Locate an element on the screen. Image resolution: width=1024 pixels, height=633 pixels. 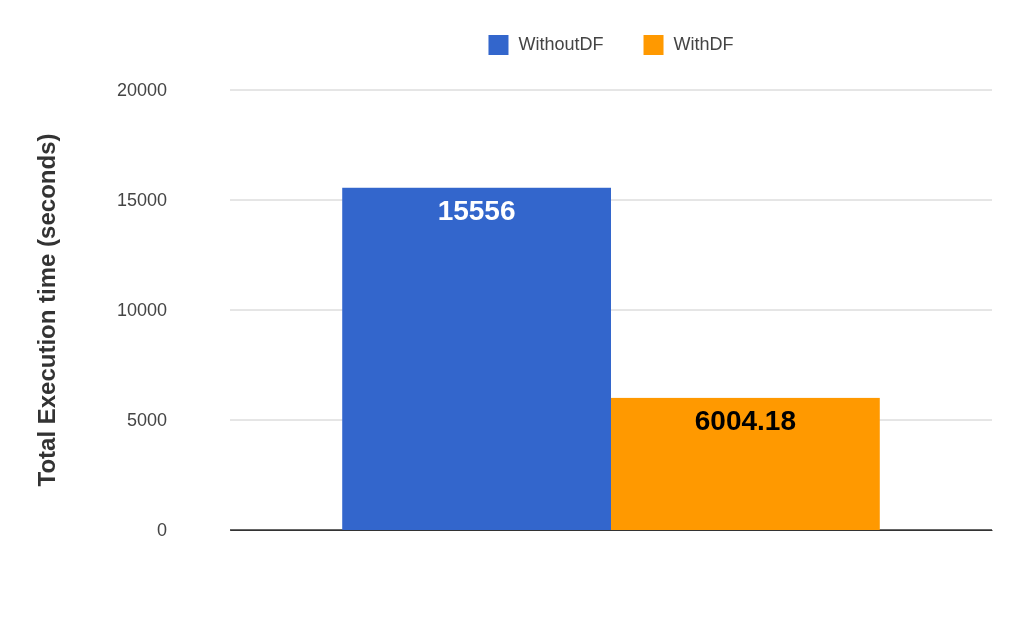
legend-label: WithDF is located at coordinates (703, 44).